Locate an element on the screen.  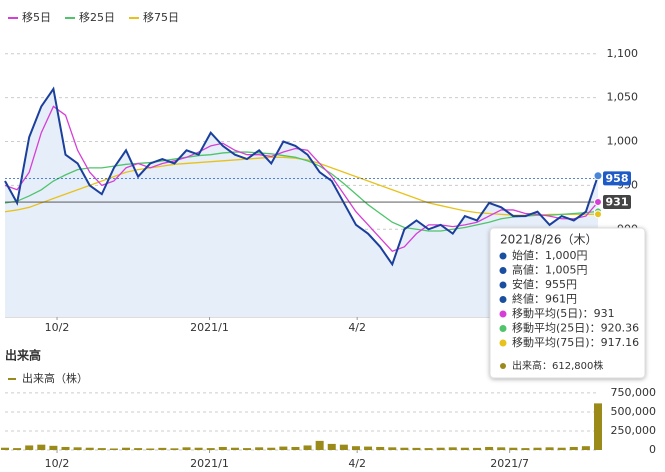
price-badge-label: 931 is located at coordinates (617, 202).